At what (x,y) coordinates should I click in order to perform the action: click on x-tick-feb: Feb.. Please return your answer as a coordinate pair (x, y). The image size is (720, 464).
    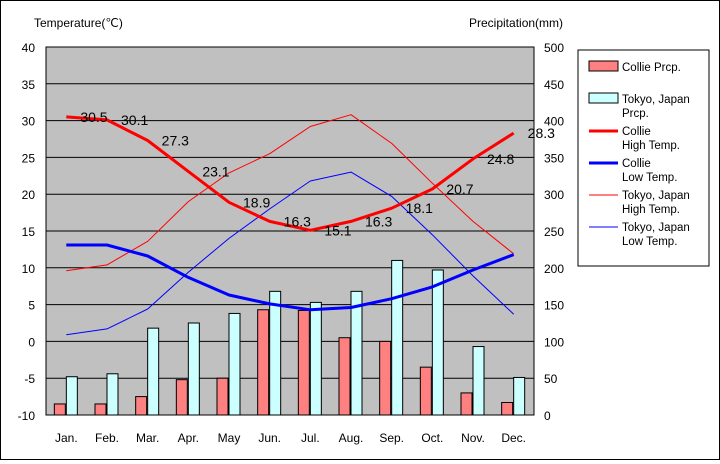
    Looking at the image, I should click on (107, 438).